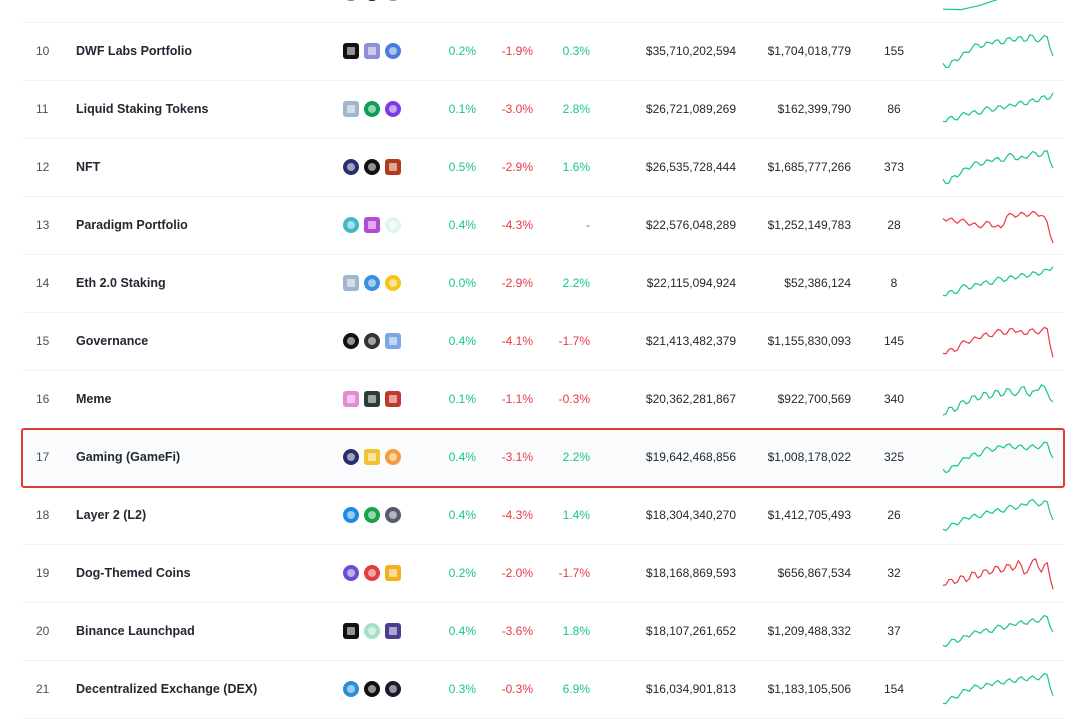 The image size is (1080, 720). Describe the element at coordinates (167, 689) in the screenshot. I see `category-name-link: Decentralized Exchange (DEX)` at that location.